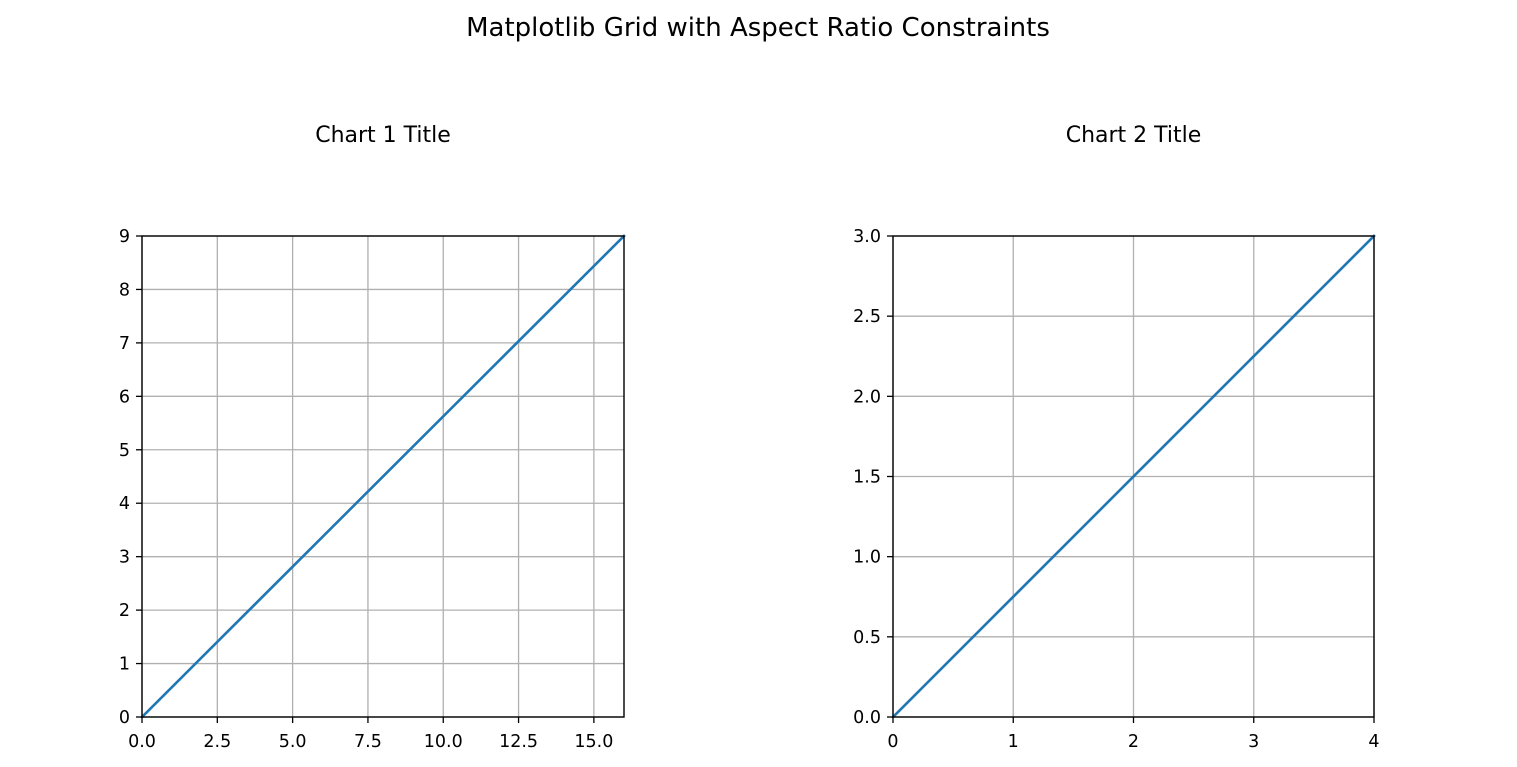 Image resolution: width=1517 pixels, height=767 pixels. Describe the element at coordinates (217, 742) in the screenshot. I see `chart-1-x-tick-label: 2.5` at that location.